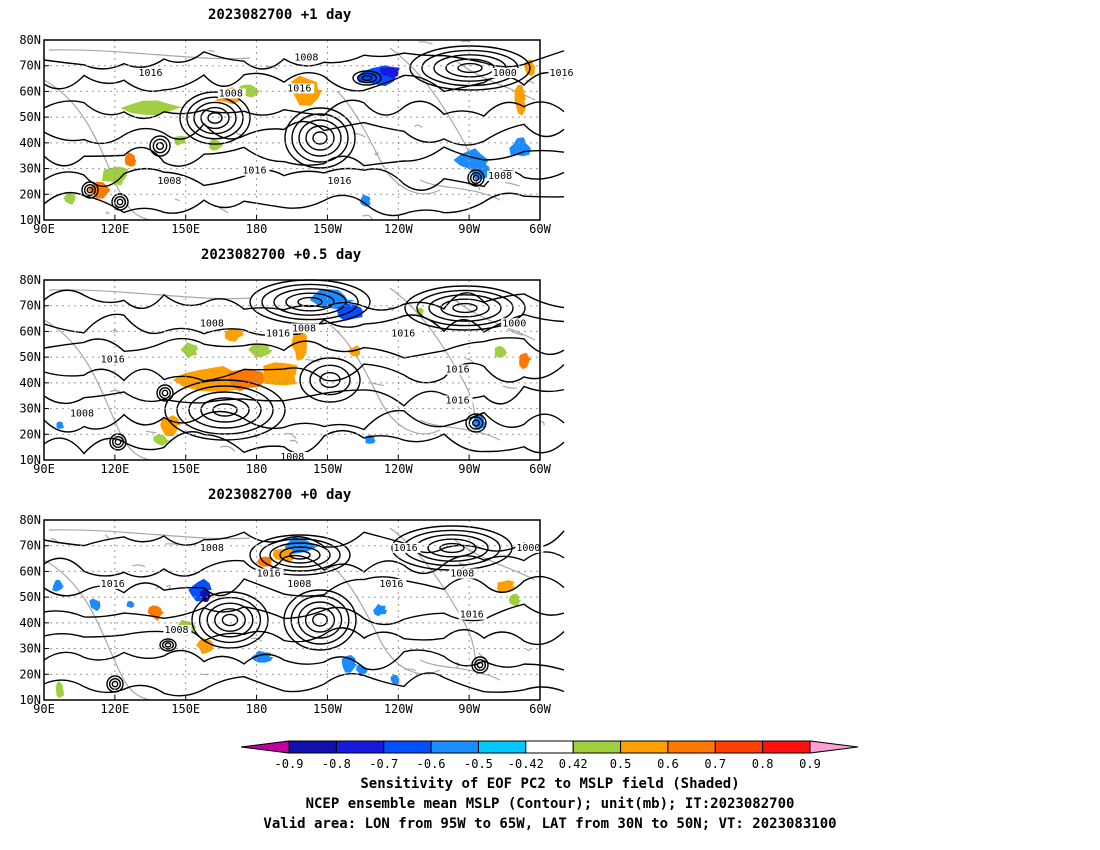 This screenshot has width=1100, height=850. Describe the element at coordinates (834, 747) in the screenshot. I see `colorbar-high-extension` at that location.